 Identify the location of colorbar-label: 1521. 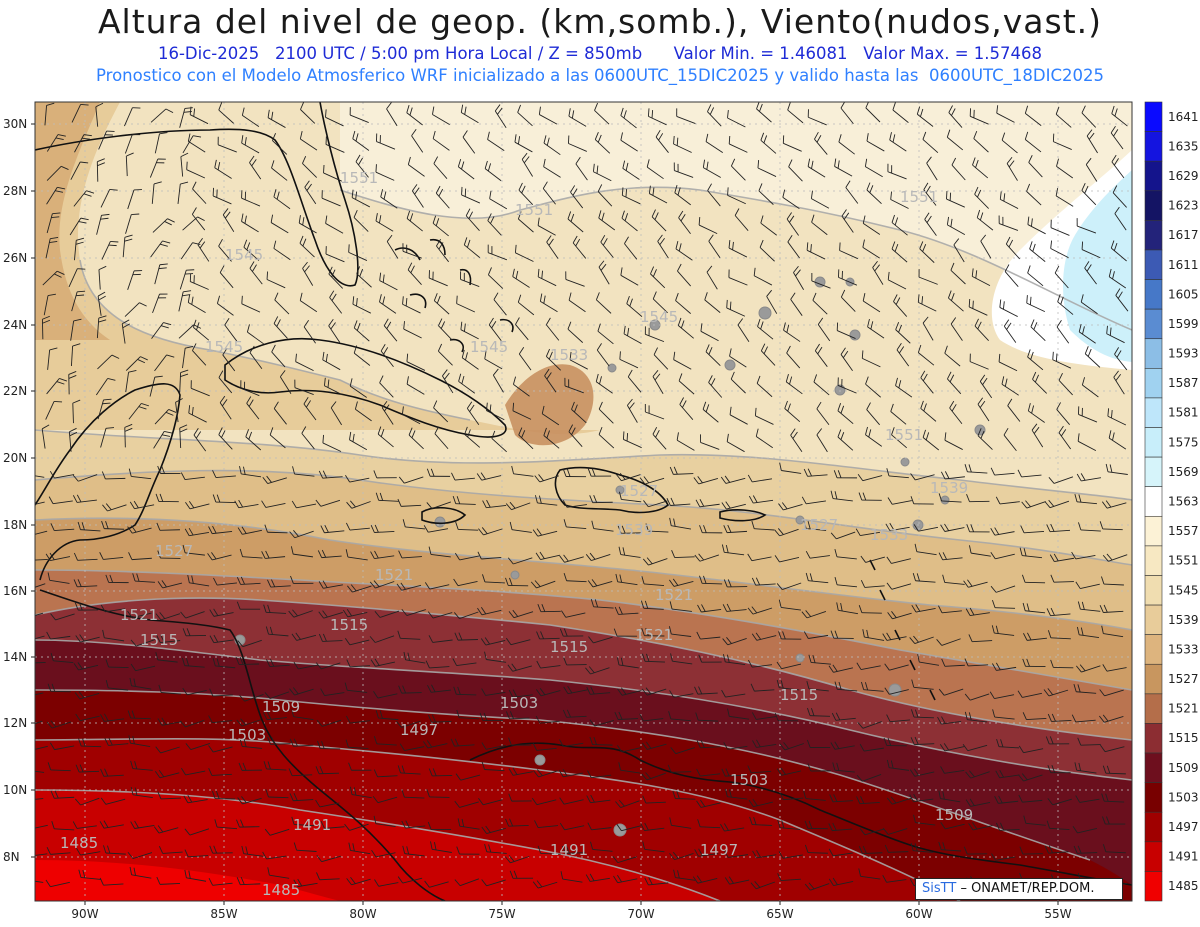
(1183, 709).